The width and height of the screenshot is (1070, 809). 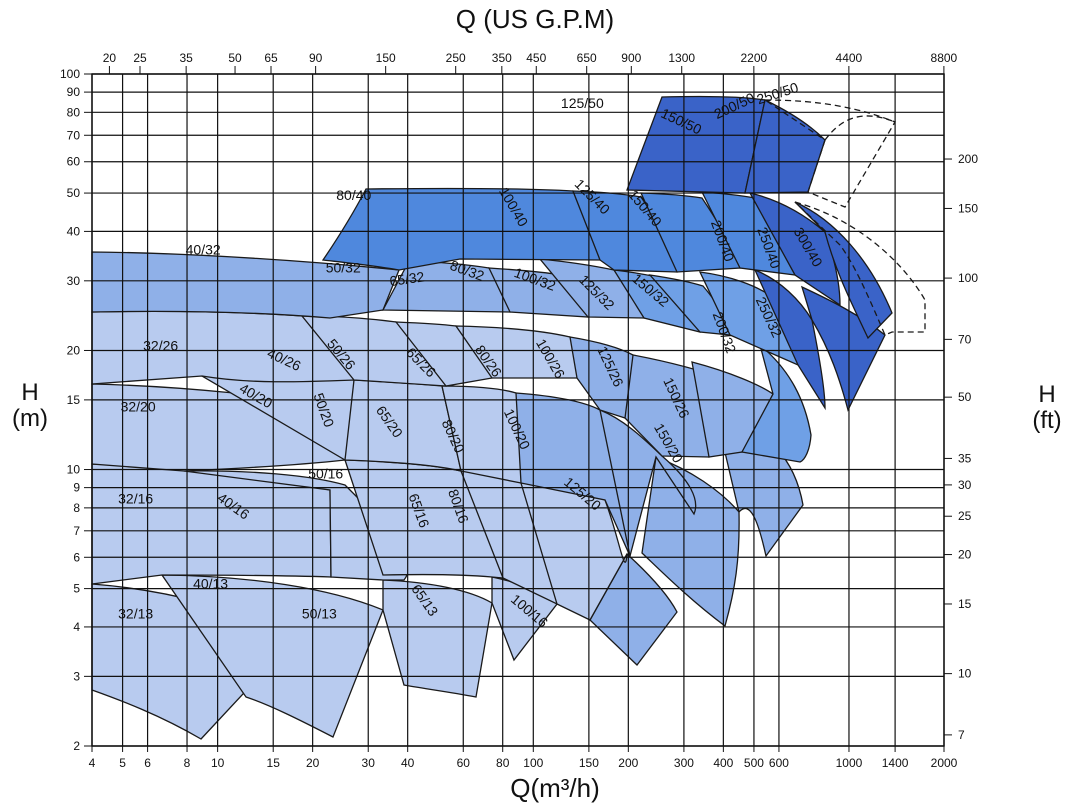 I want to click on left-axis-title: H (m), so click(x=30, y=406).